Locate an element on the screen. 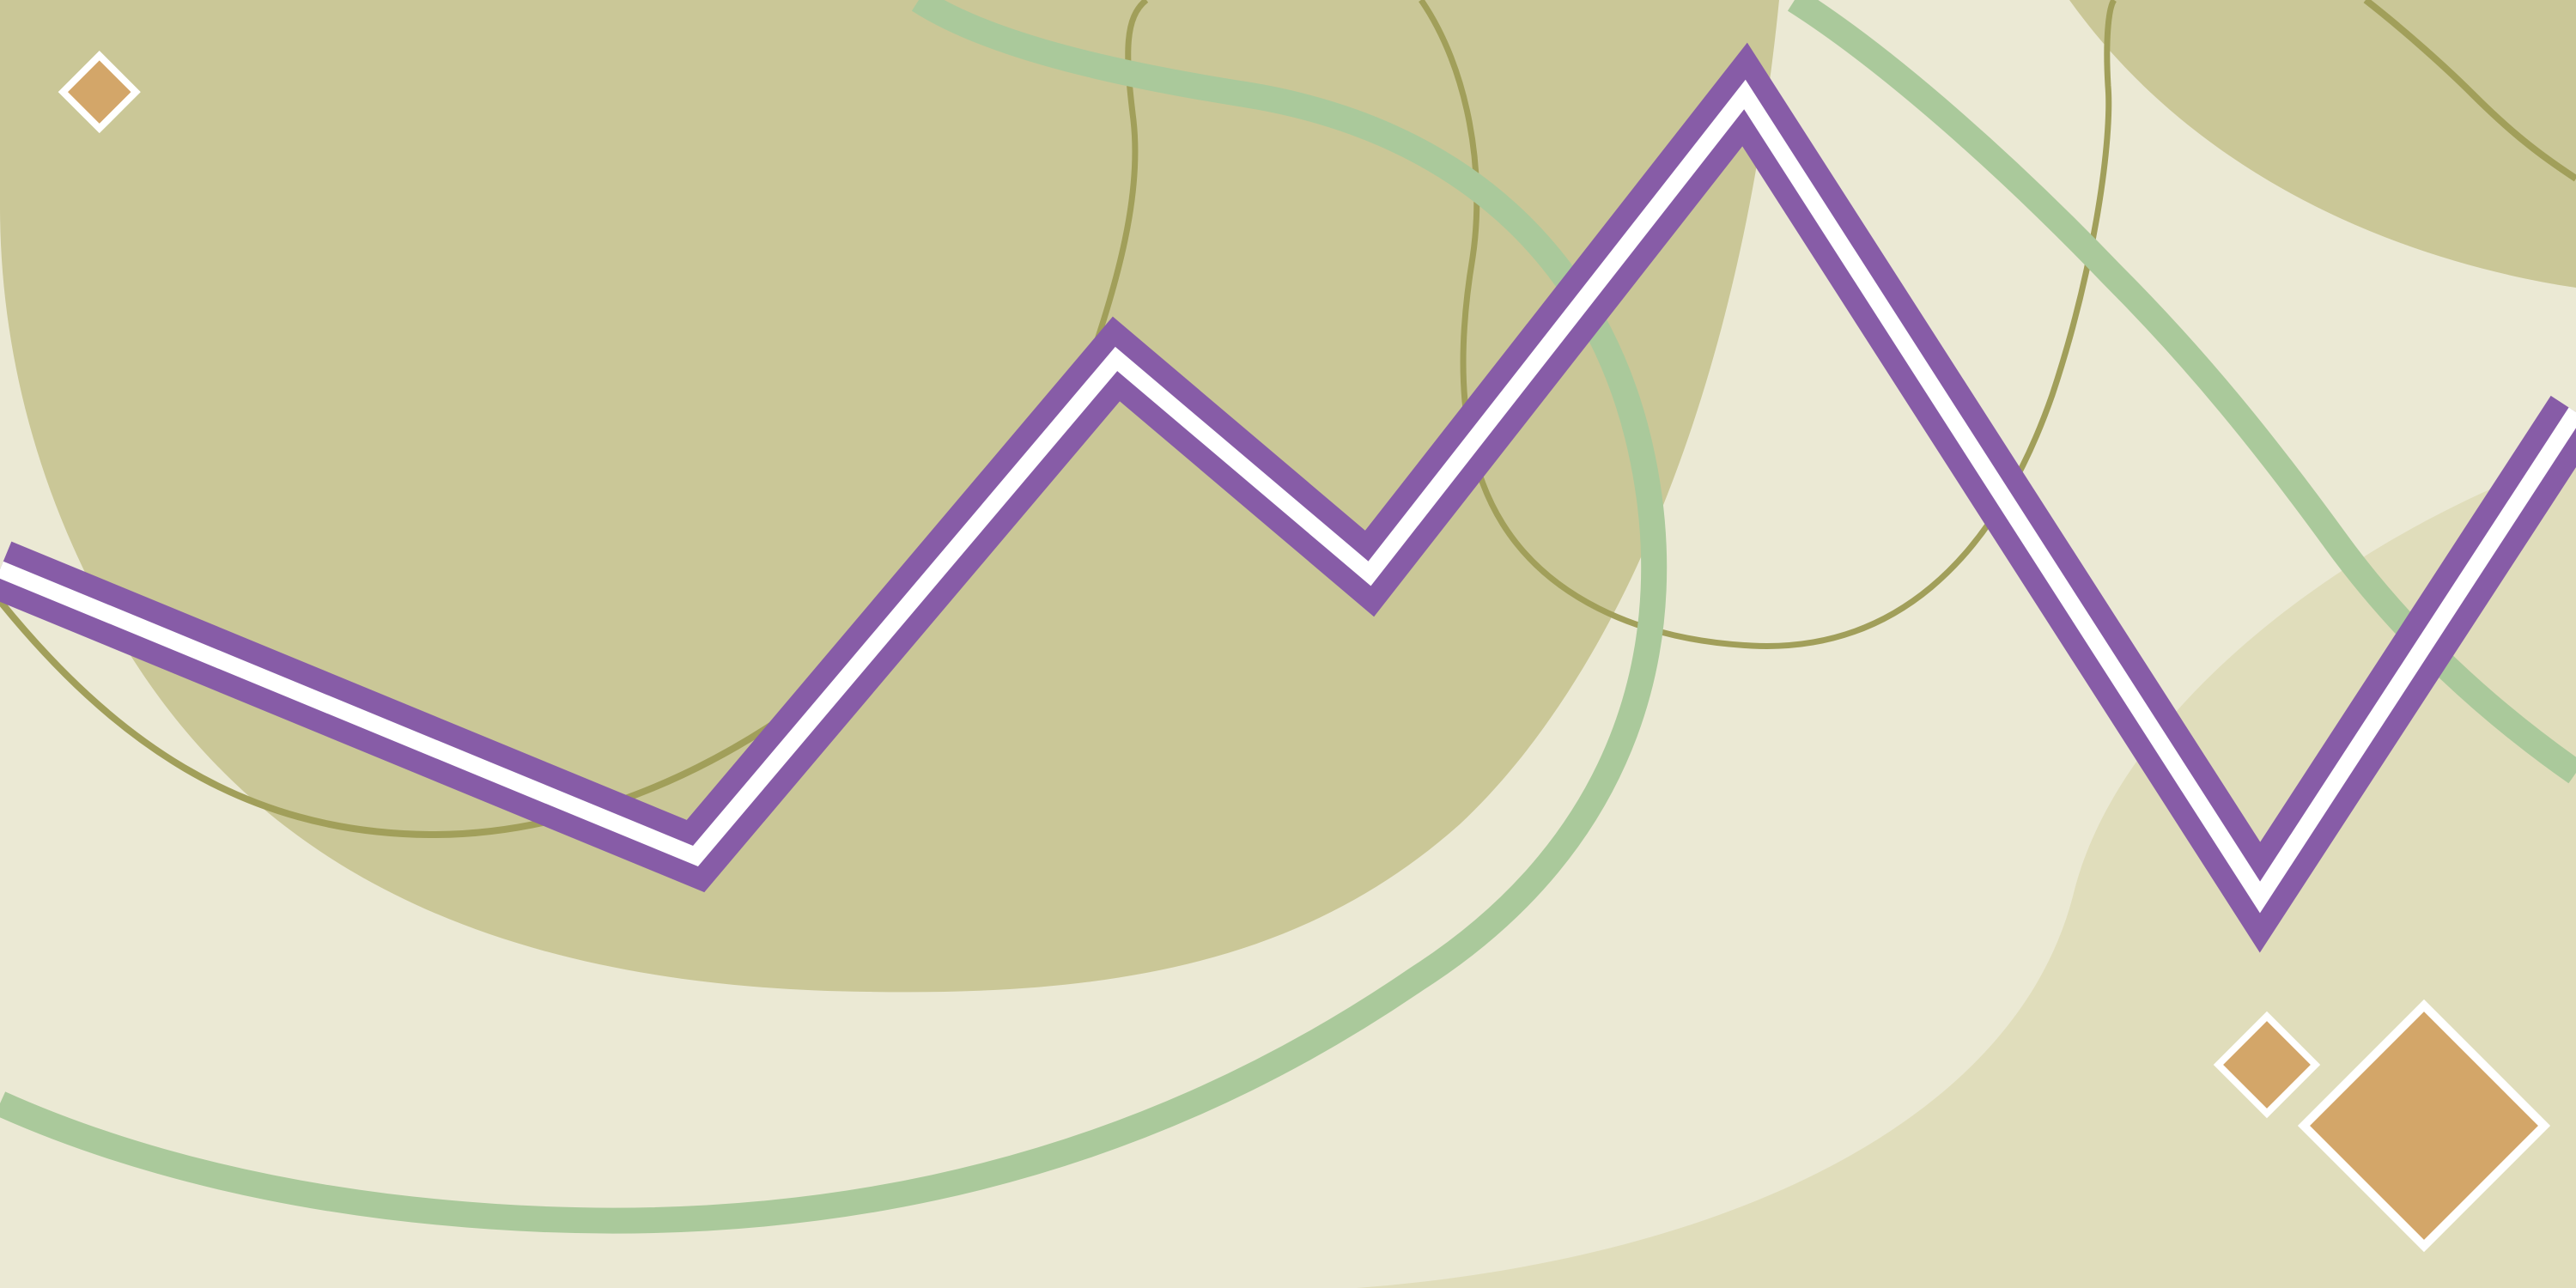 Image resolution: width=2576 pixels, height=1288 pixels. thin-curve-left is located at coordinates (397, 718).